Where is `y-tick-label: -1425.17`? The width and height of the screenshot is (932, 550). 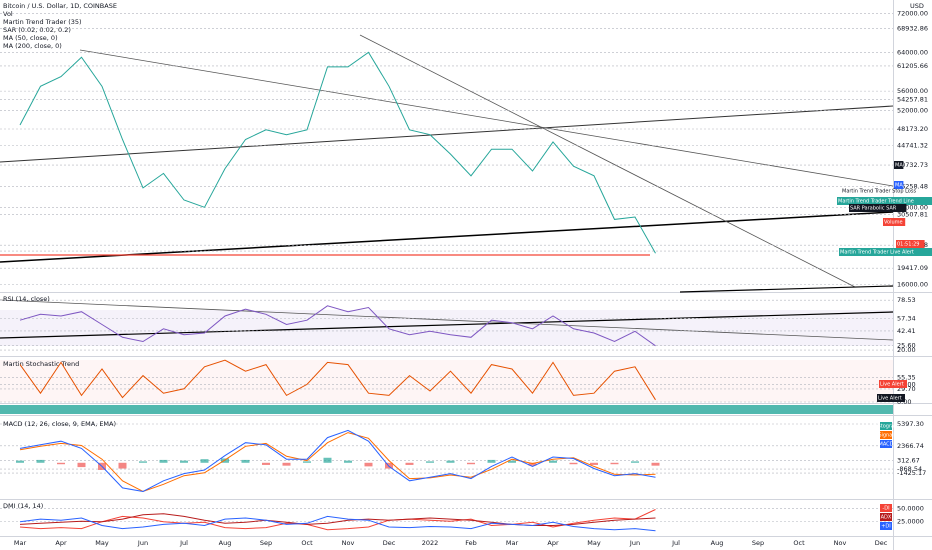 y-tick-label: -1425.17 is located at coordinates (911, 473).